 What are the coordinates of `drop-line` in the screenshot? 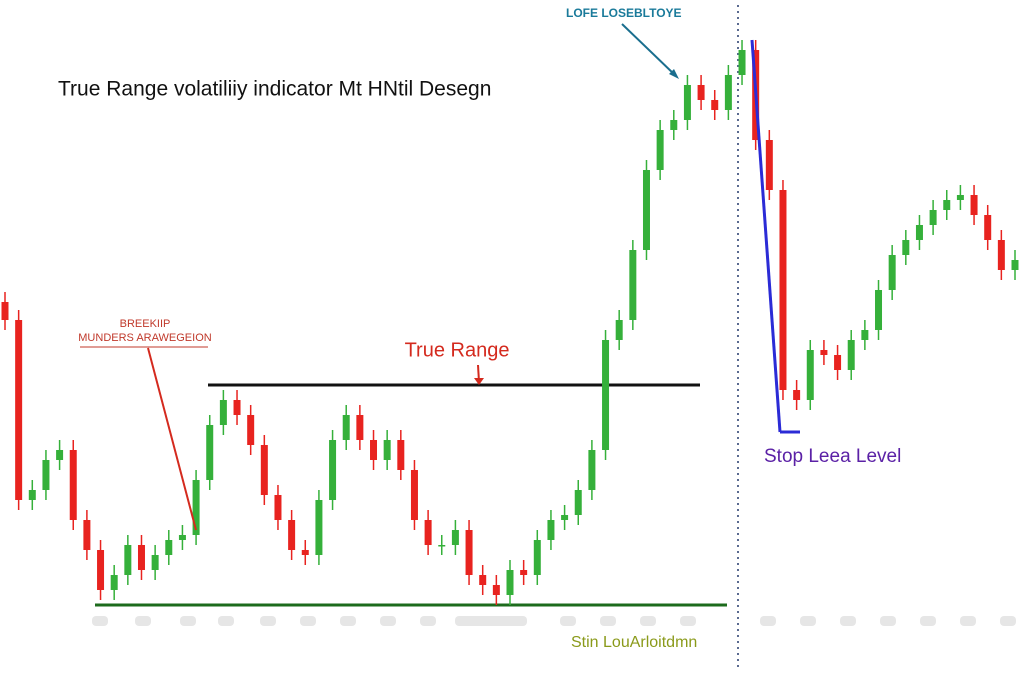 It's located at (766, 236).